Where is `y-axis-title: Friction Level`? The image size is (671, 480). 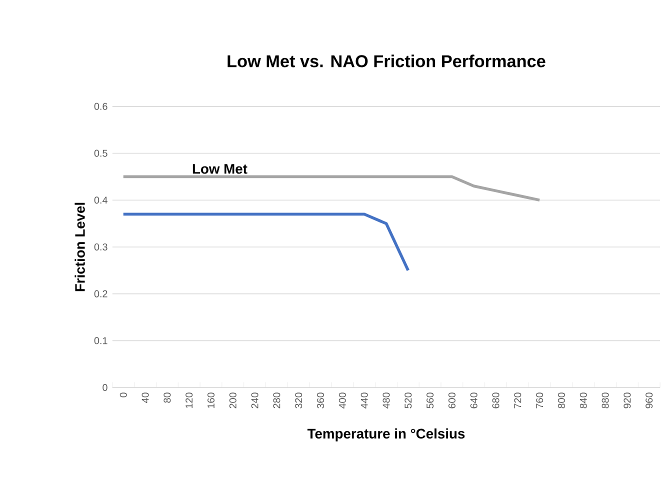 y-axis-title: Friction Level is located at coordinates (79, 246).